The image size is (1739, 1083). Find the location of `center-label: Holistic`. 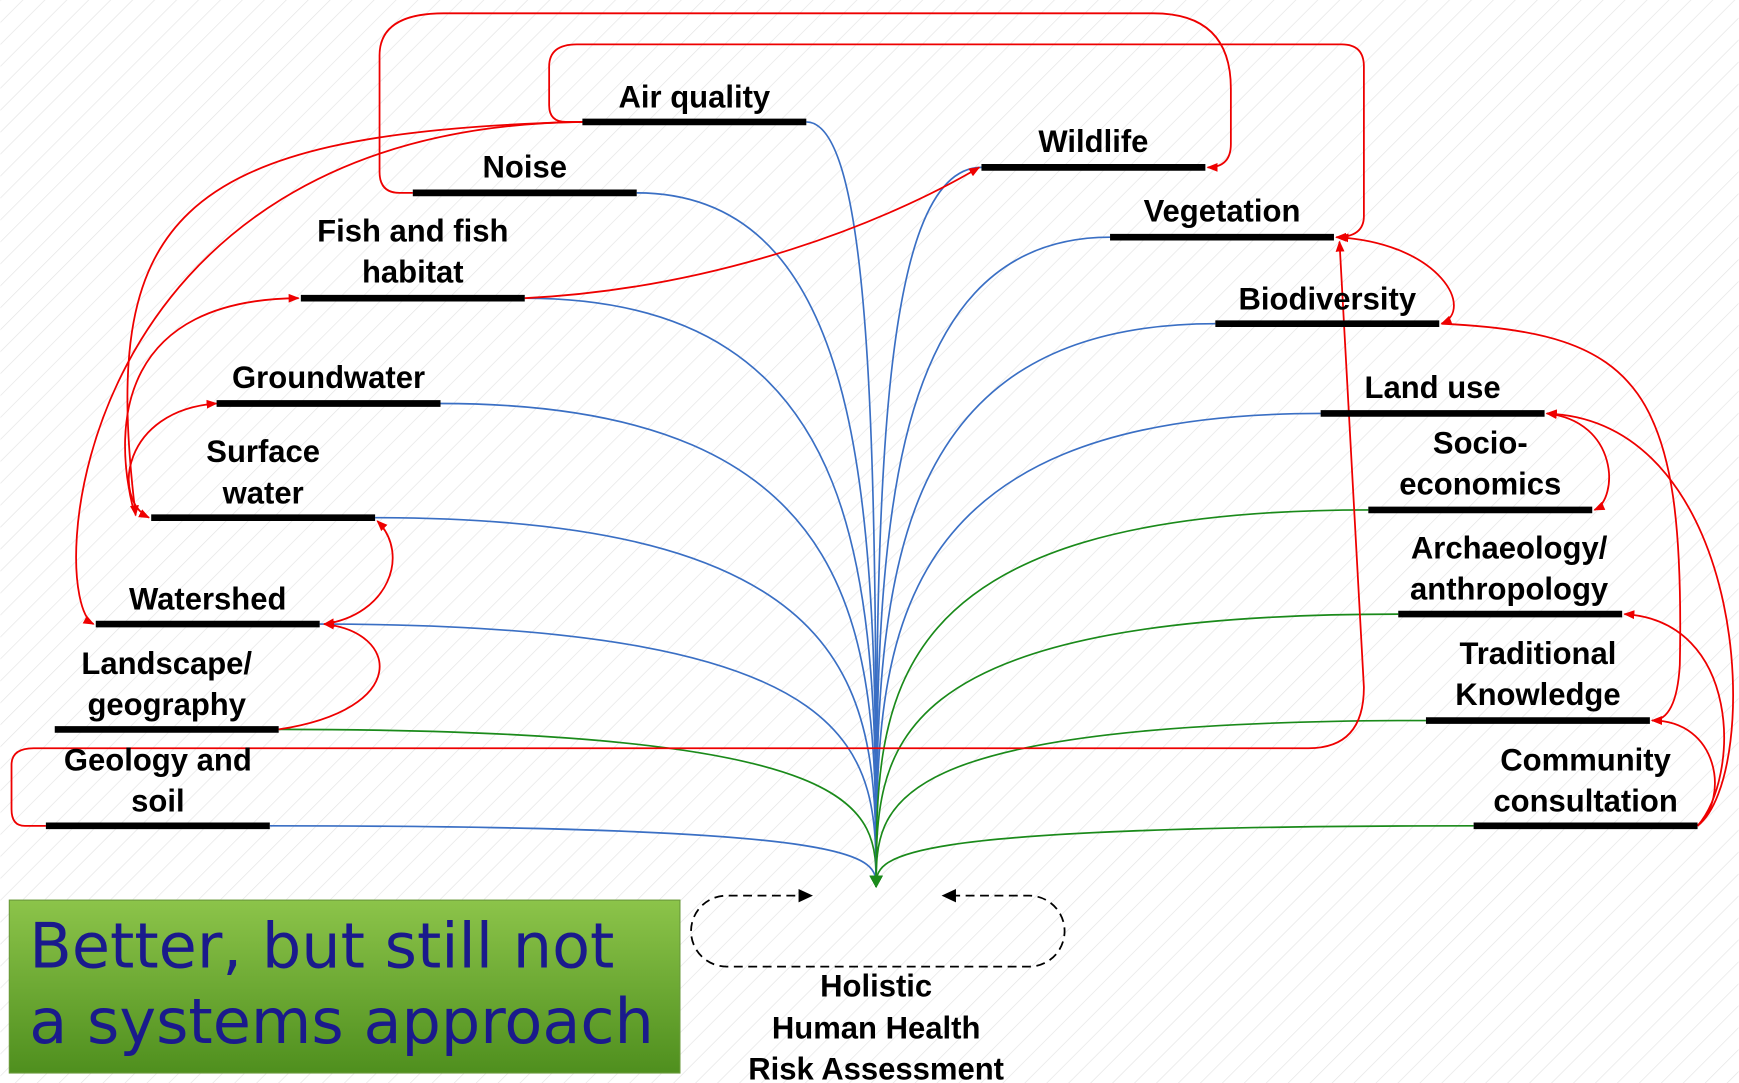

center-label: Holistic is located at coordinates (876, 986).